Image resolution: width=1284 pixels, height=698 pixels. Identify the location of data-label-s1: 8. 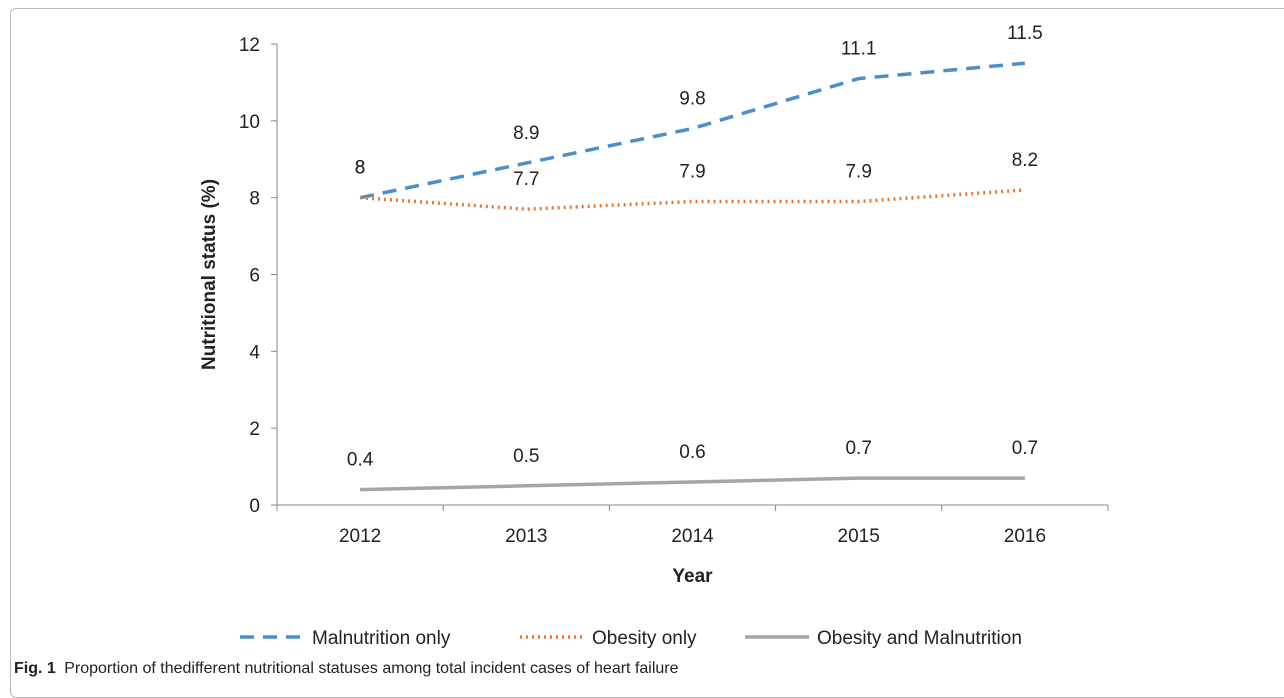
(360, 168).